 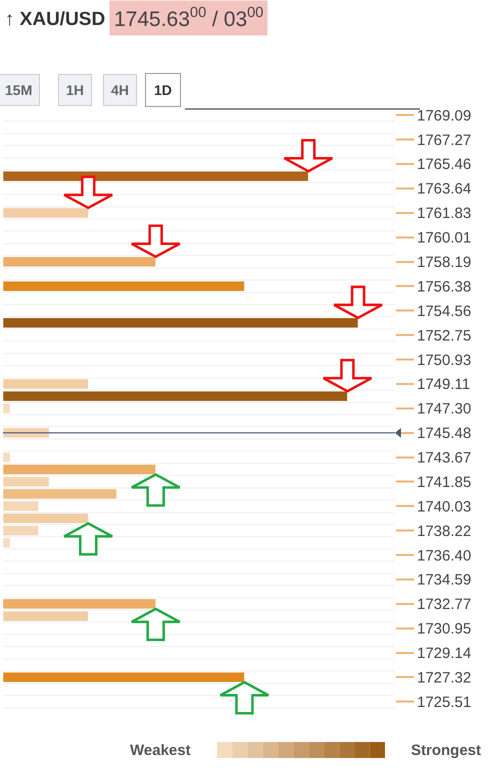 I want to click on text: 15M, so click(x=18, y=90).